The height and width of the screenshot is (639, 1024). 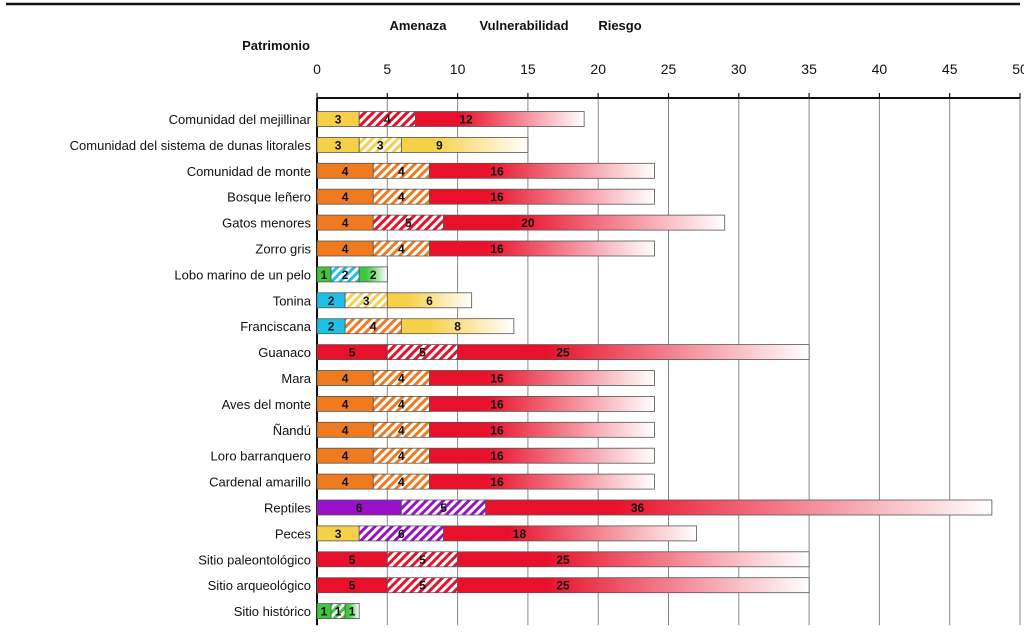 I want to click on x-tick-label: 30, so click(x=739, y=69).